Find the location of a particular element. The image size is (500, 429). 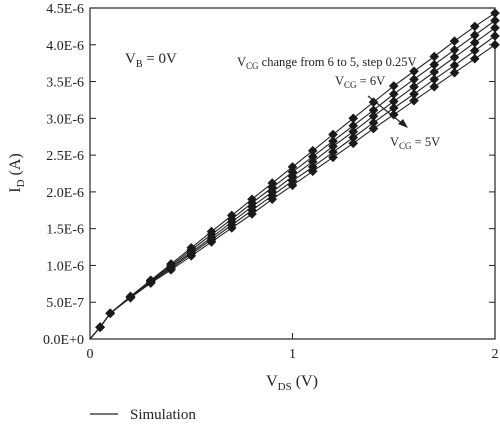

y-tick-label: 4.5E-6 is located at coordinates (65, 9).